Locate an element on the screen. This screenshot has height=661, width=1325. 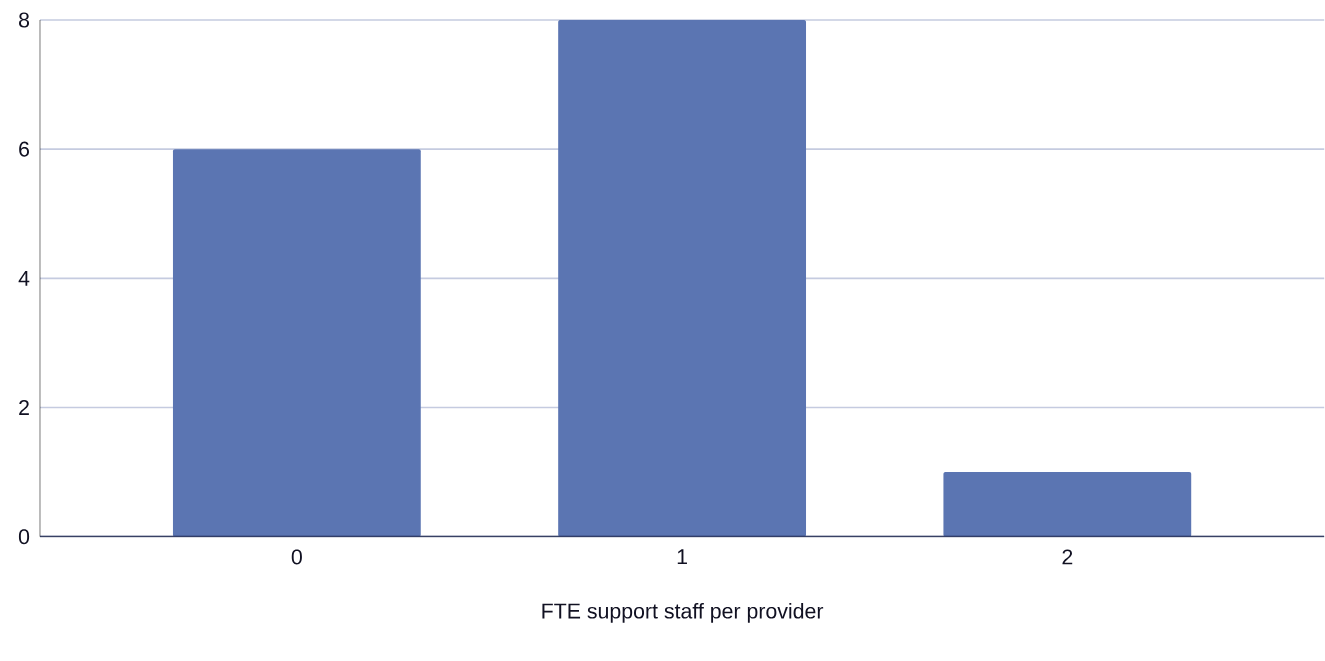
y-tick-label: 0 is located at coordinates (24, 537).